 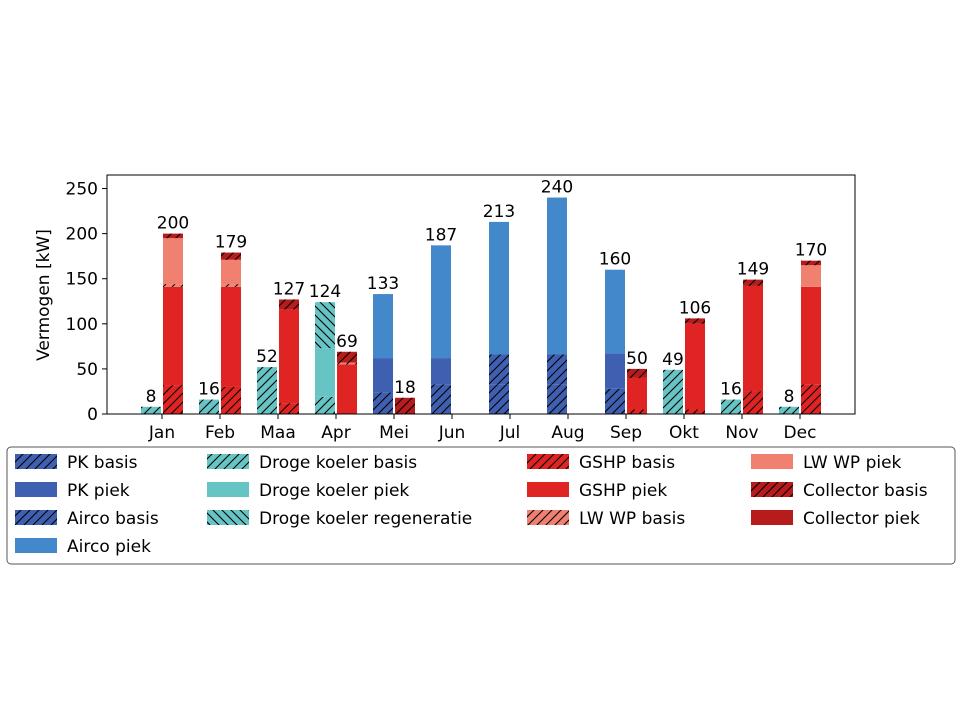 I want to click on x-tick-label-feb: Feb, so click(x=220, y=433).